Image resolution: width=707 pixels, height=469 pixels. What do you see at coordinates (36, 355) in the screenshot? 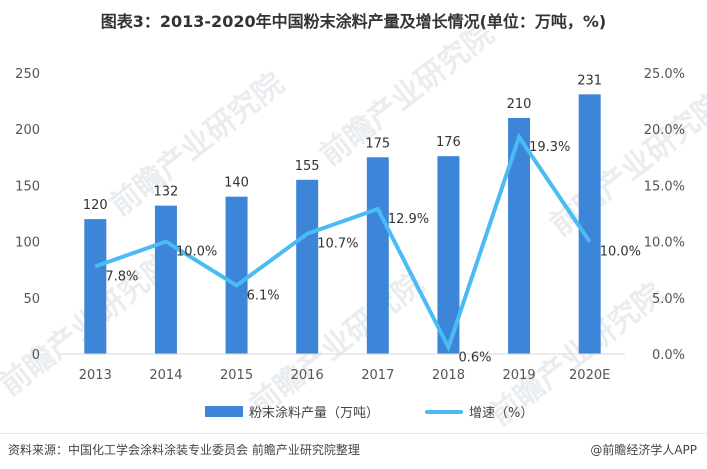
I see `left-axis-tick-label: 0` at bounding box center [36, 355].